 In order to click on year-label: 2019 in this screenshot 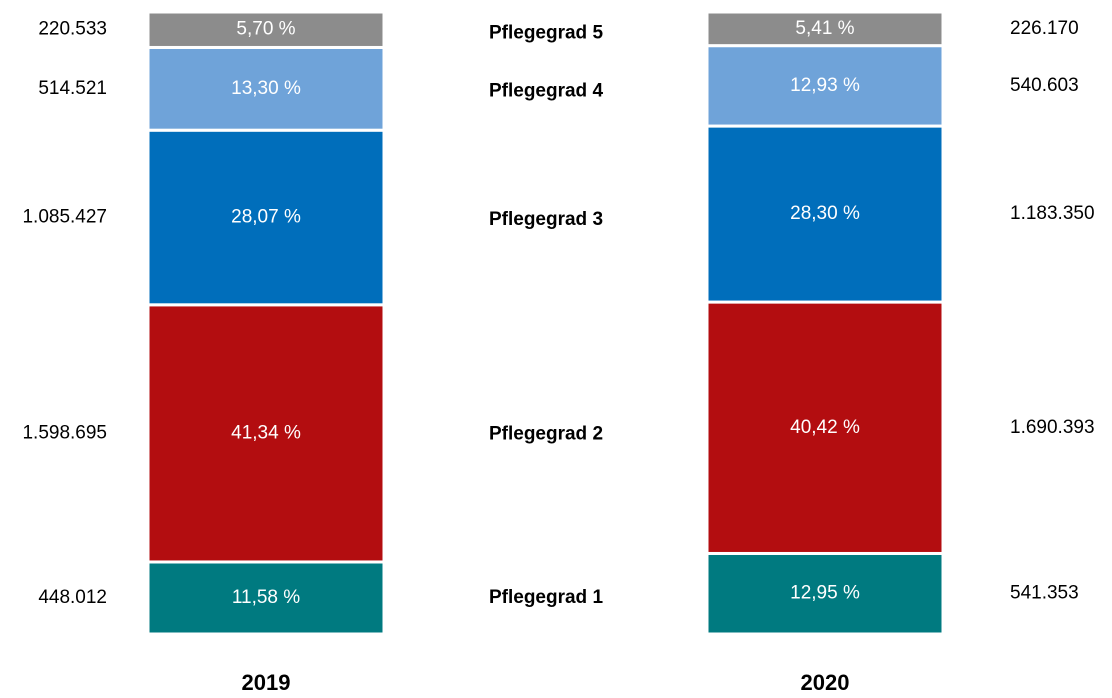, I will do `click(266, 682)`.